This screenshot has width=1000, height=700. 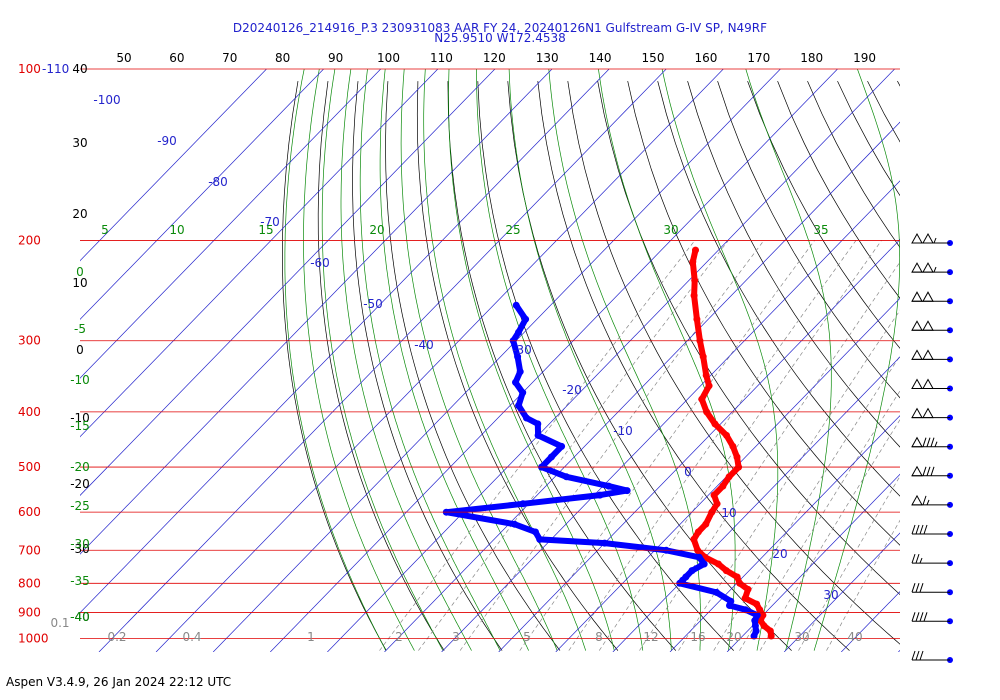 What do you see at coordinates (79, 214) in the screenshot?
I see `left-axis-label: 20` at bounding box center [79, 214].